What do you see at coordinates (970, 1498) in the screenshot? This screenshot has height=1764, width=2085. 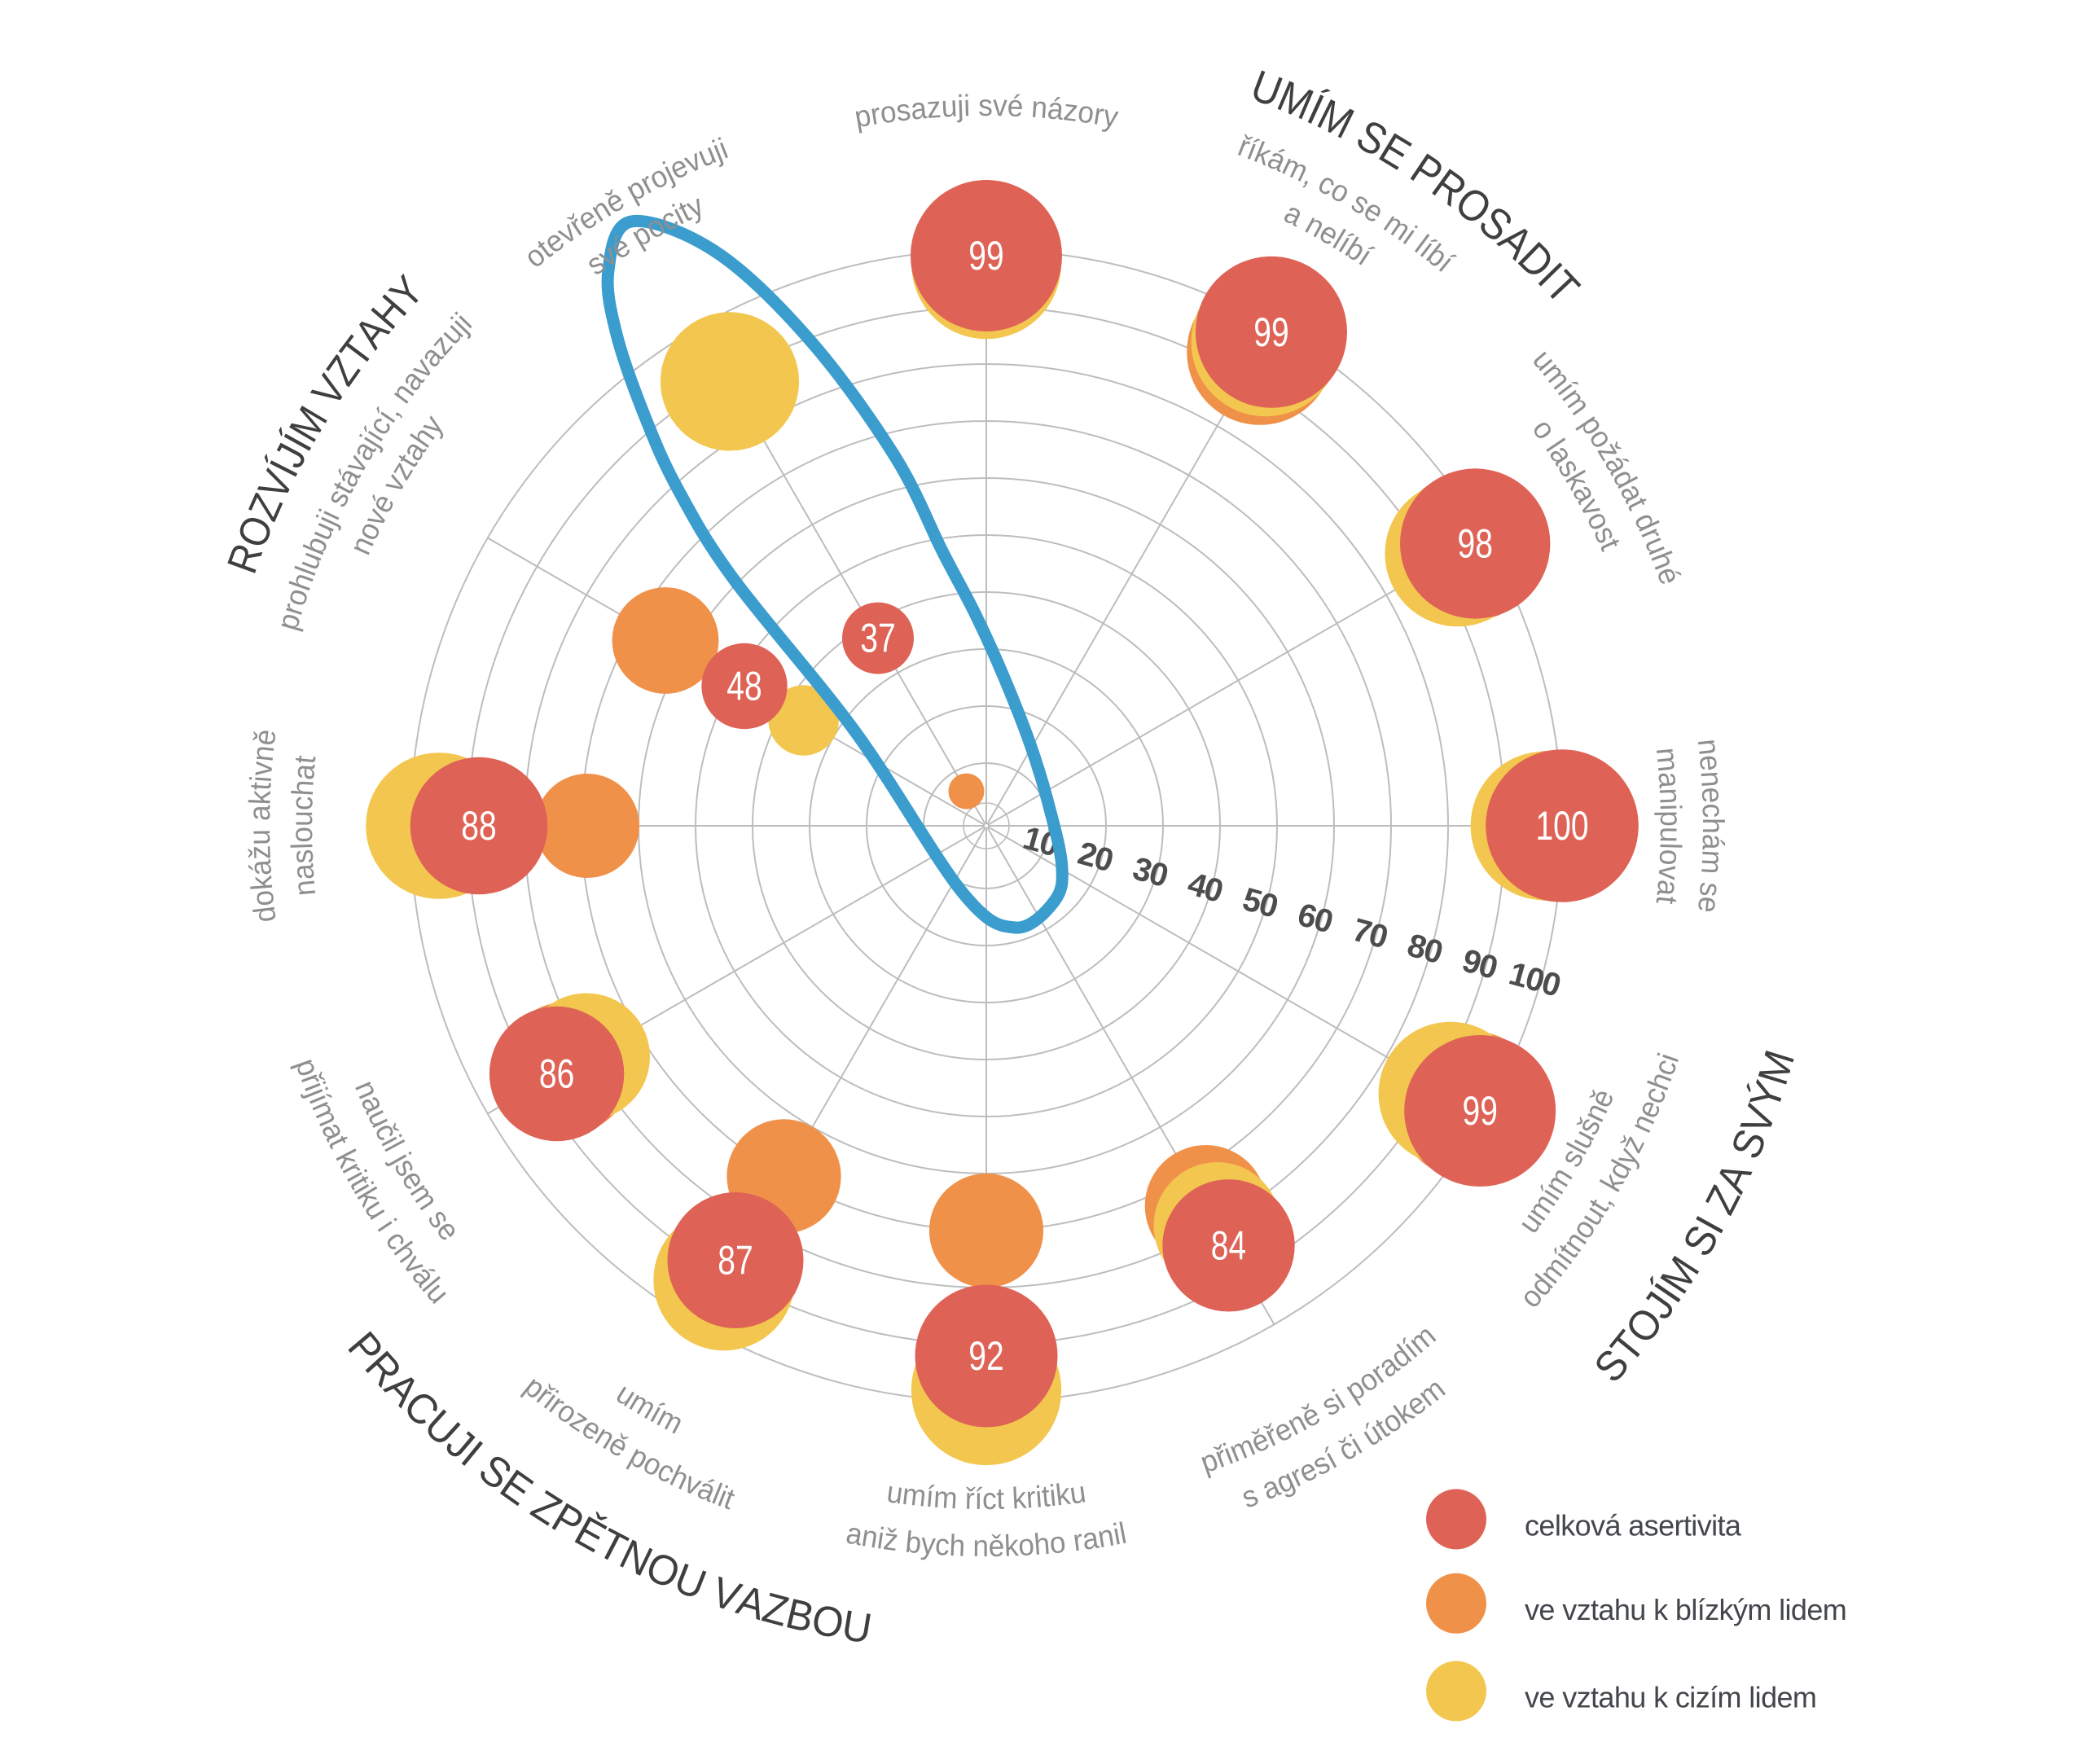 I see `svg-text: ř` at bounding box center [970, 1498].